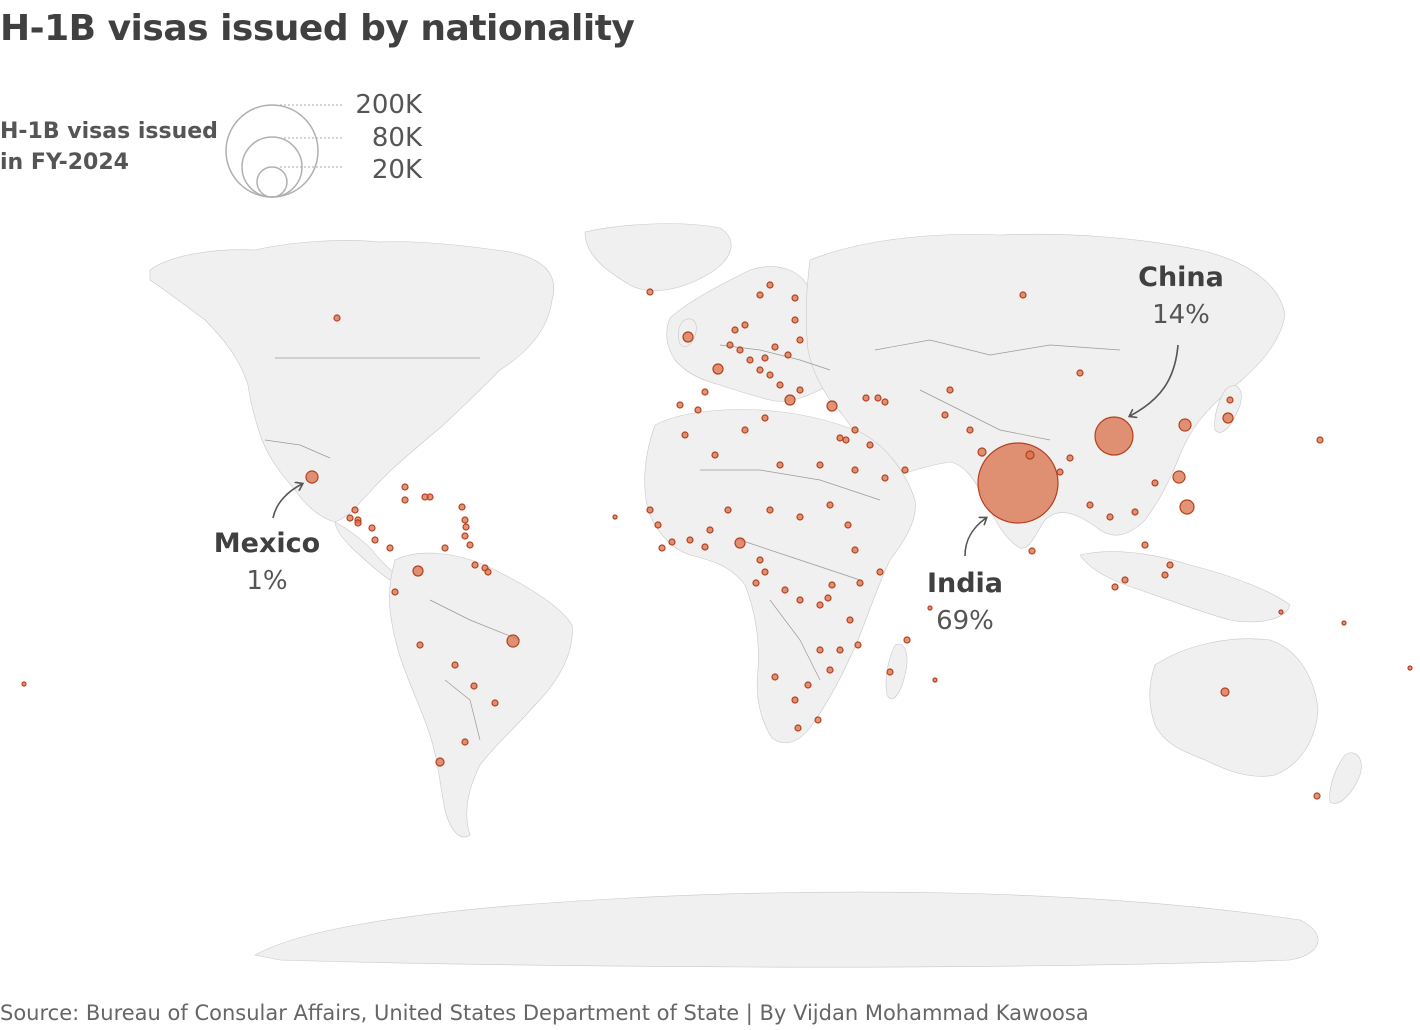 The width and height of the screenshot is (1420, 1030). What do you see at coordinates (396, 138) in the screenshot?
I see `legend-label-80k: 80K` at bounding box center [396, 138].